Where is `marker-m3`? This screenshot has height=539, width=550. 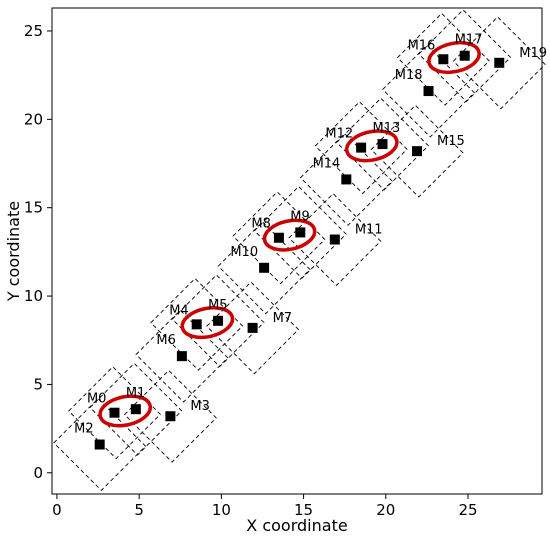
marker-m3 is located at coordinates (170, 416).